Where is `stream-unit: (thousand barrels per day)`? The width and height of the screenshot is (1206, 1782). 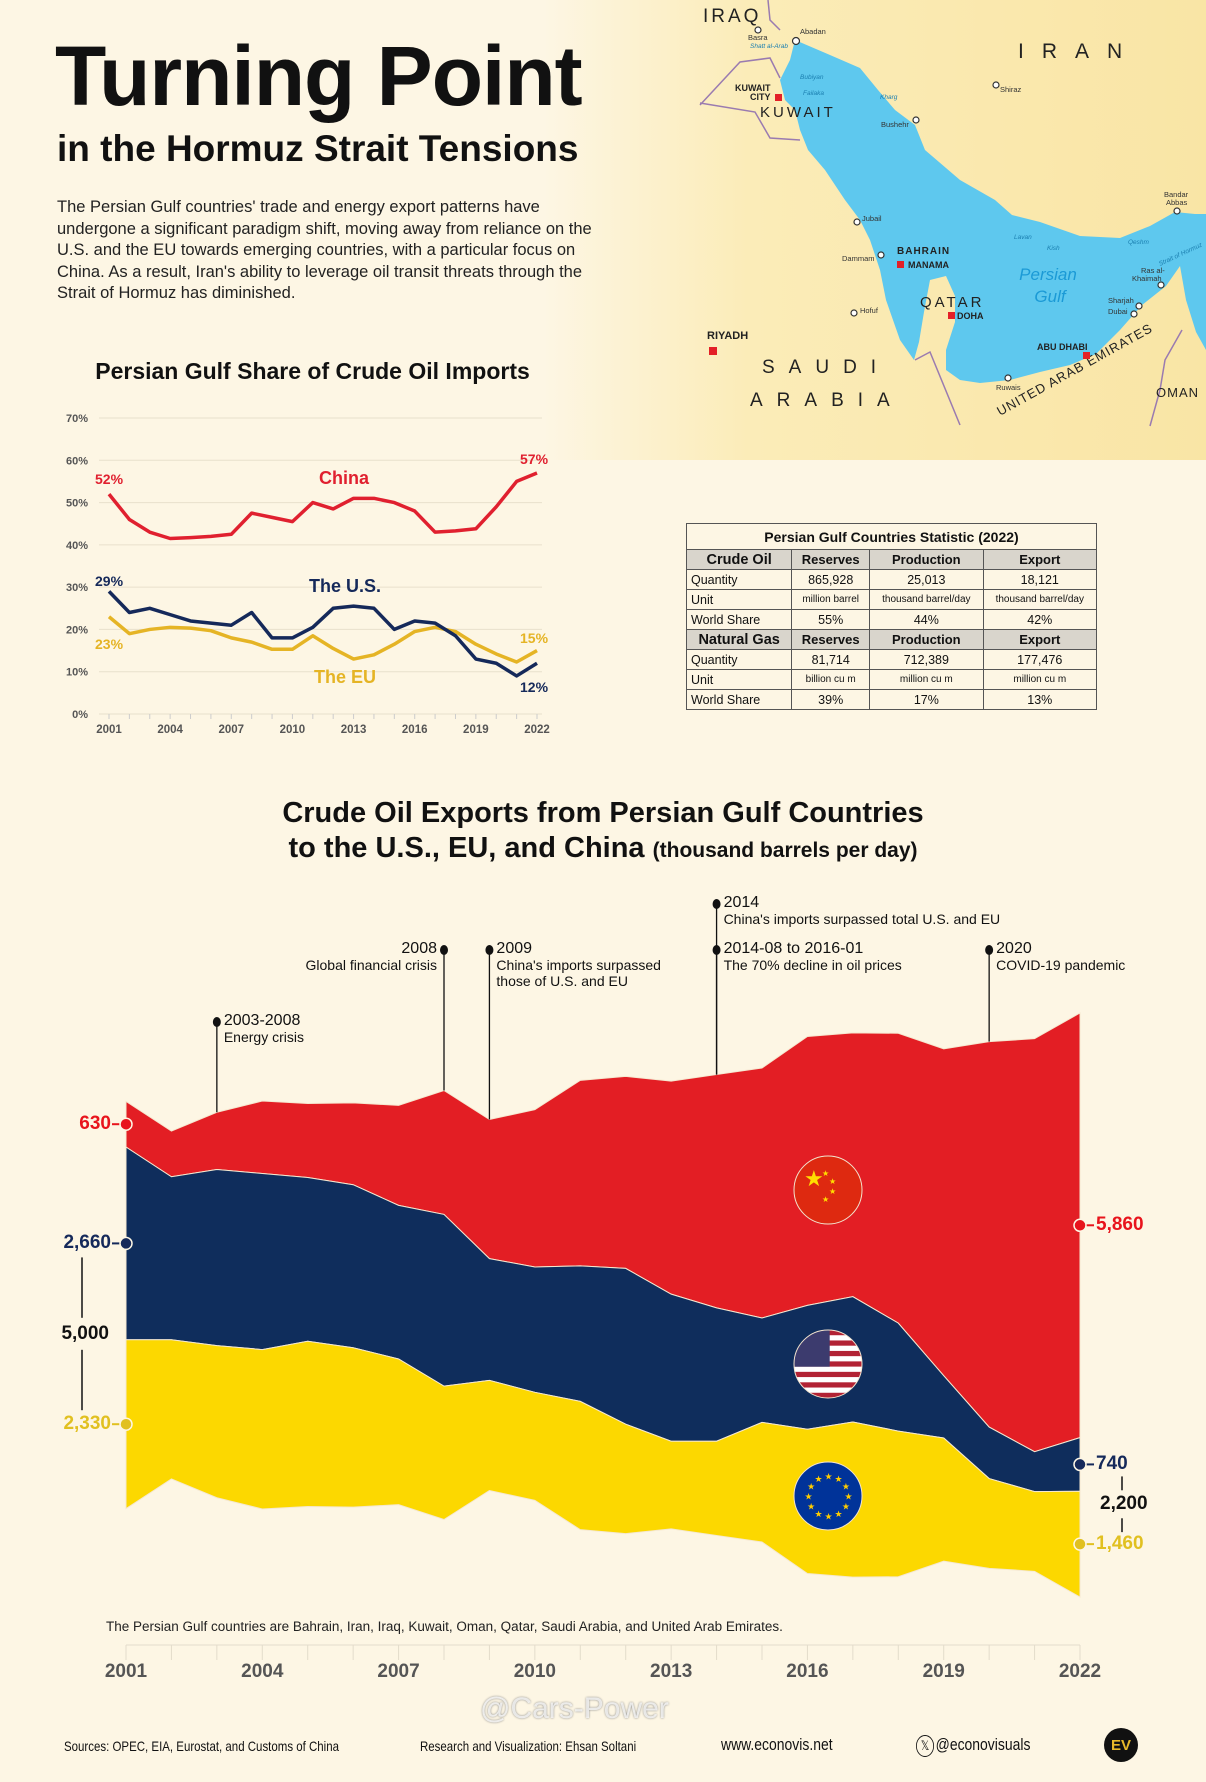
stream-unit: (thousand barrels per day) is located at coordinates (785, 850).